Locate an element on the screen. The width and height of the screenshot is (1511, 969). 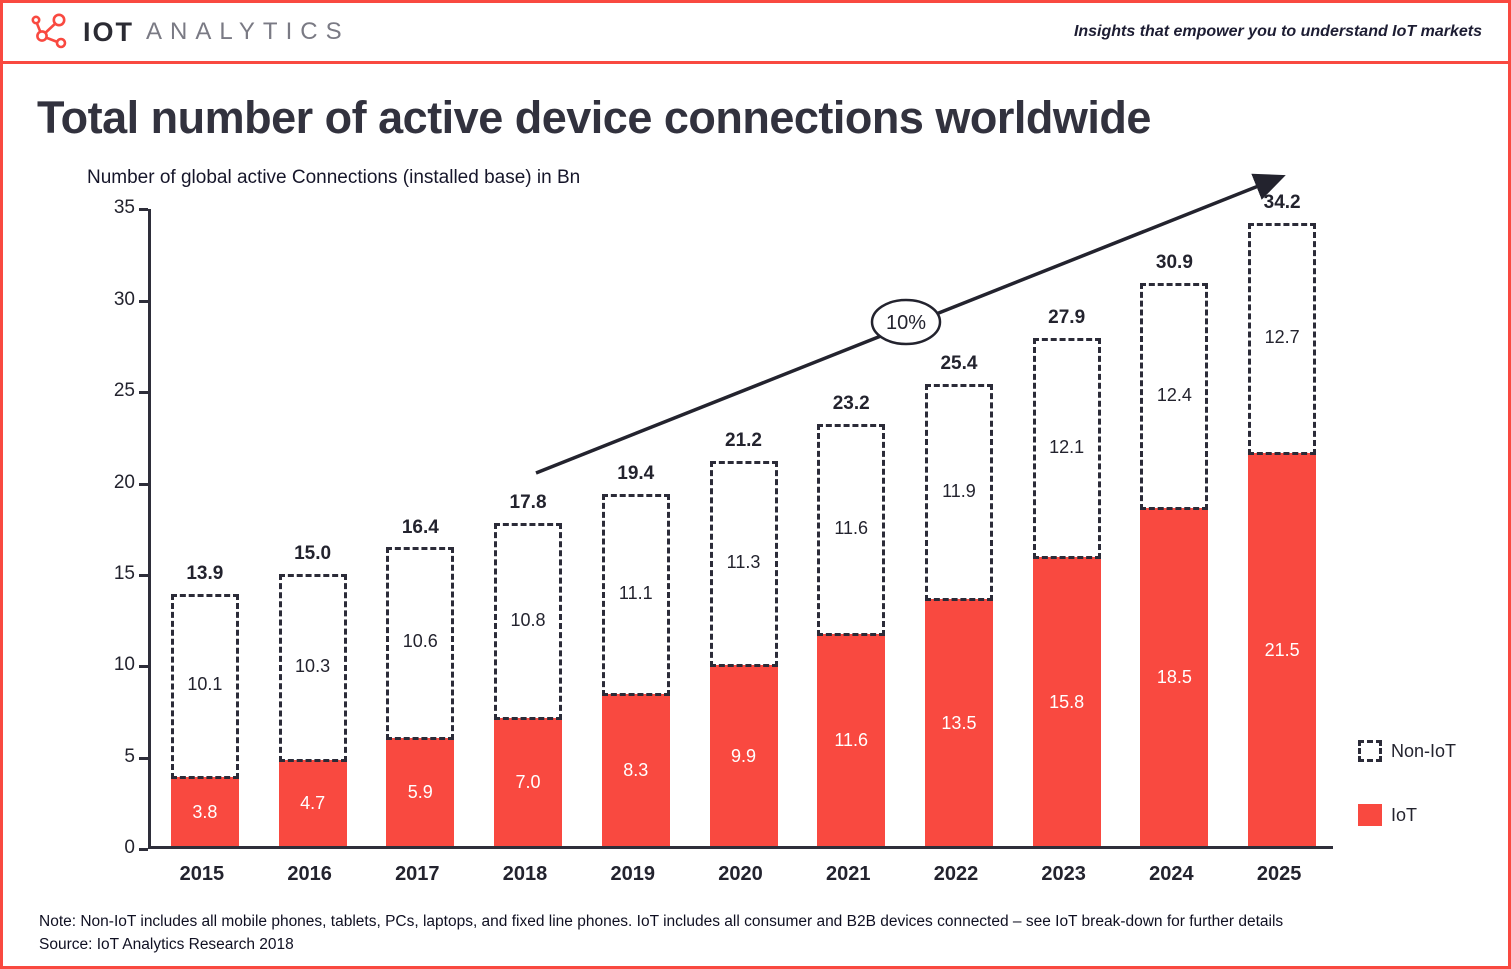
bar-non-iot-2018 is located at coordinates (528, 621).